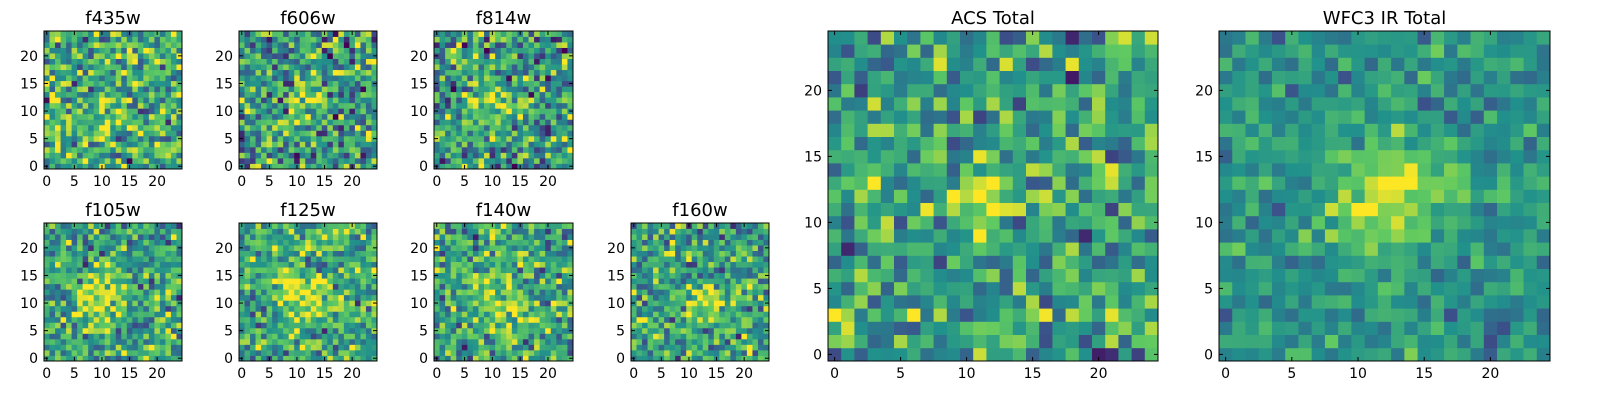 The image size is (1600, 400). Describe the element at coordinates (224, 304) in the screenshot. I see `y-tick-label: 10` at that location.